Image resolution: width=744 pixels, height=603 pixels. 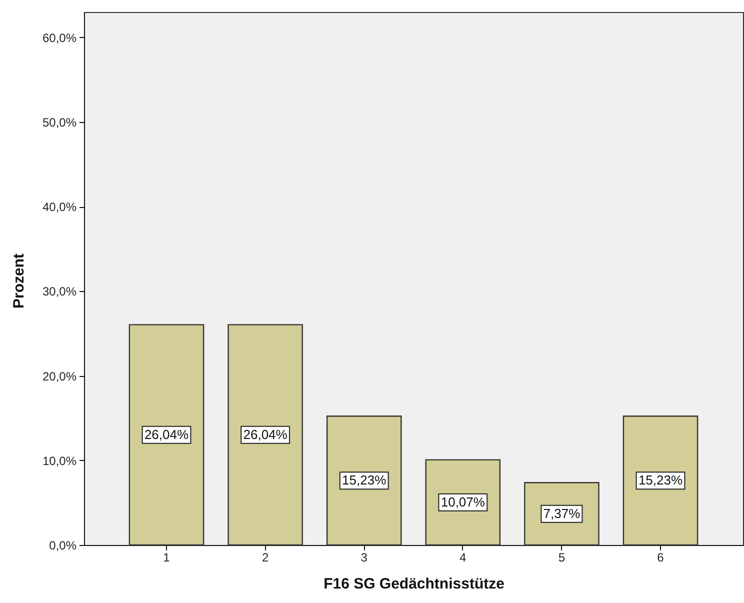 What do you see at coordinates (59, 122) in the screenshot?
I see `y-tick-label: 50,0%` at bounding box center [59, 122].